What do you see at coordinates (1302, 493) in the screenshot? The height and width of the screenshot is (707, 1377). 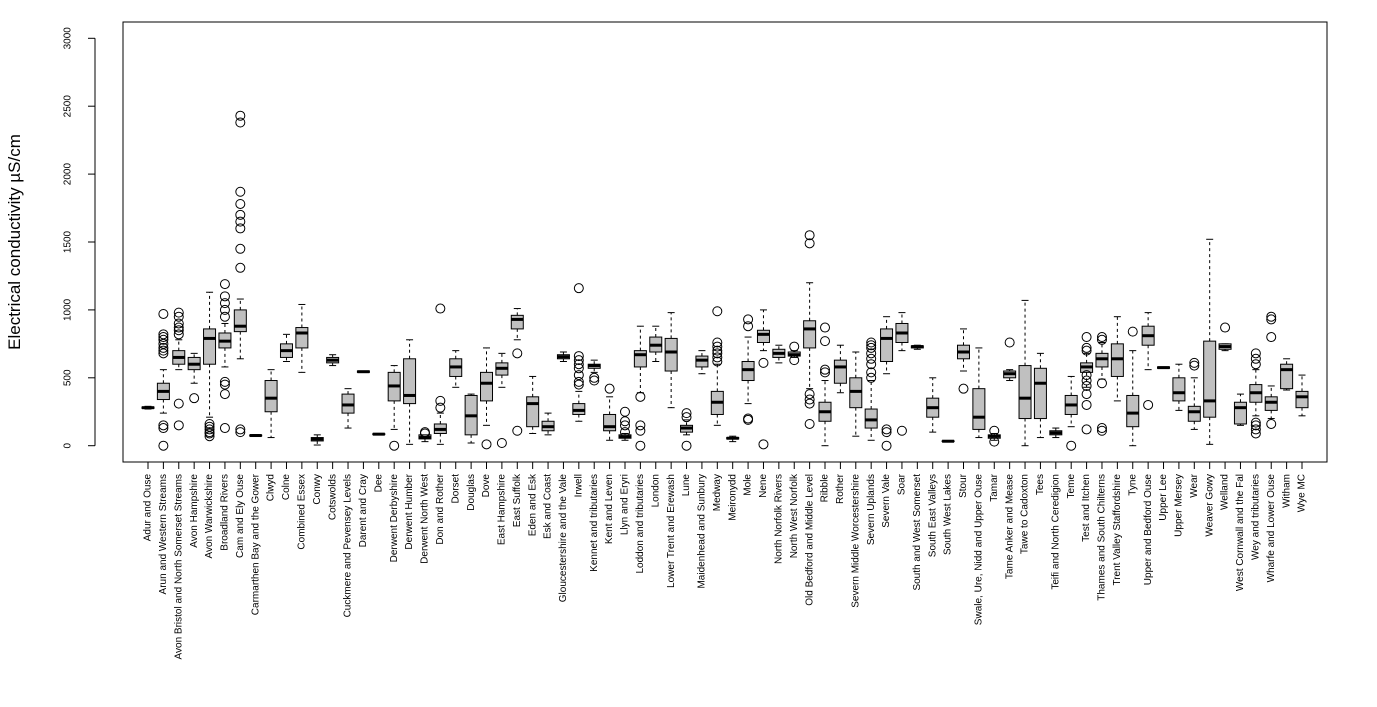 I see `x-tick-label: Wye MC` at bounding box center [1302, 493].